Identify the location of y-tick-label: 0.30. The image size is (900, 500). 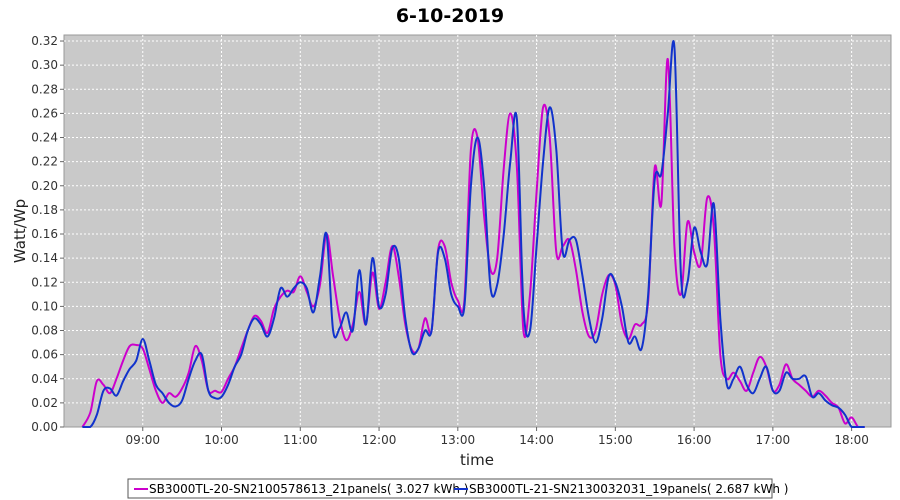
(44, 65).